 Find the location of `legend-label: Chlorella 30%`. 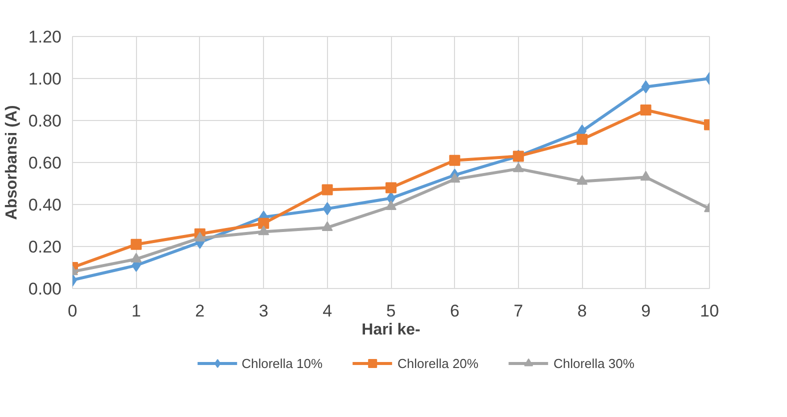

legend-label: Chlorella 30% is located at coordinates (593, 363).